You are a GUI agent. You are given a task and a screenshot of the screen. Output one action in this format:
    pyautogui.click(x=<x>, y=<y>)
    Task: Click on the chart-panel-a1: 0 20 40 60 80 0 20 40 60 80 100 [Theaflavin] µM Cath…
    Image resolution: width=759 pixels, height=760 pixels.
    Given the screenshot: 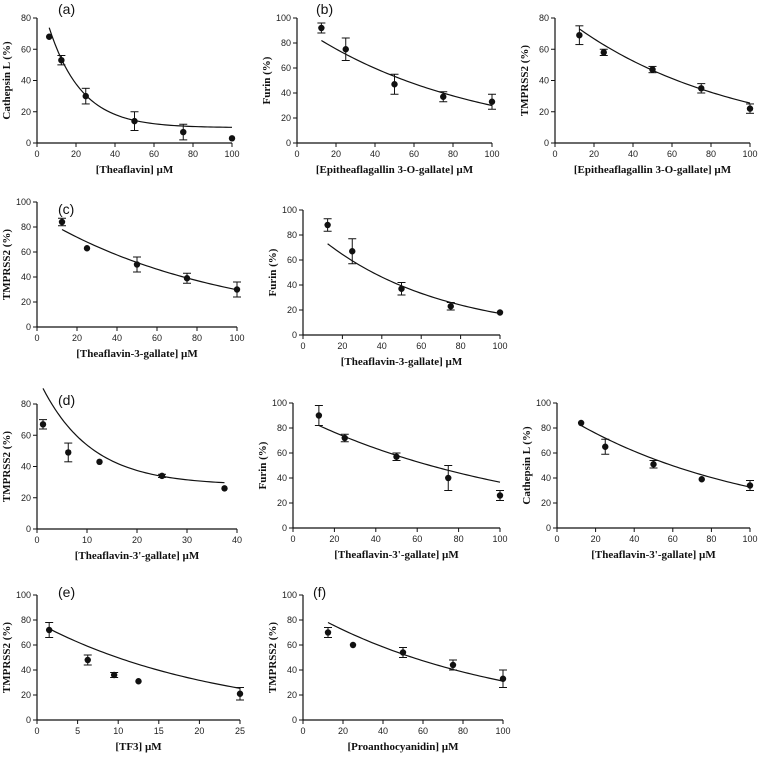 What is the action you would take?
    pyautogui.click(x=120, y=88)
    